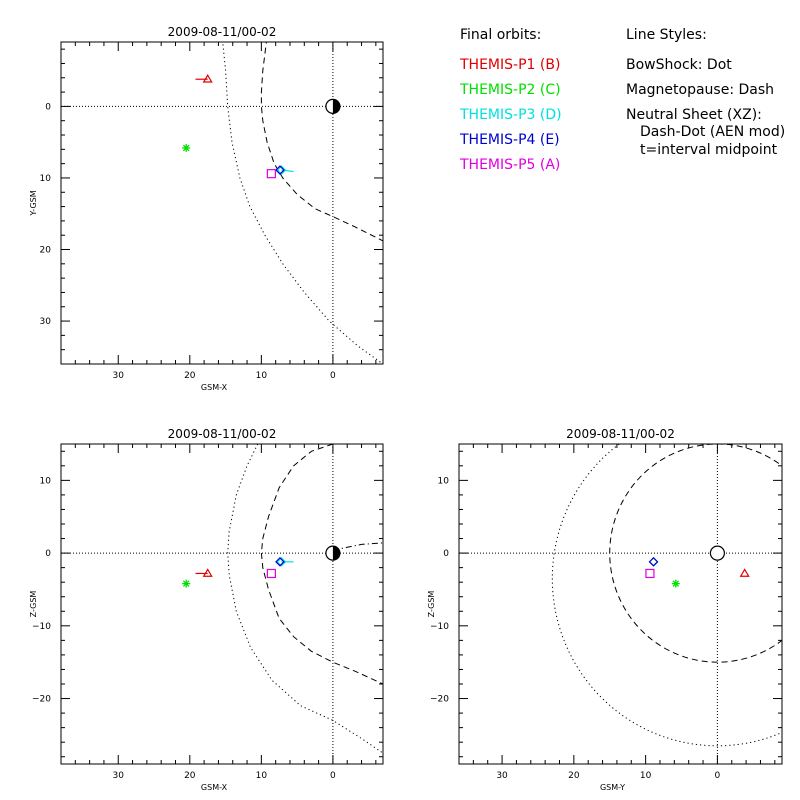  Describe the element at coordinates (510, 165) in the screenshot. I see `legend-probe-p5: THEMIS-P5 (A)` at that location.